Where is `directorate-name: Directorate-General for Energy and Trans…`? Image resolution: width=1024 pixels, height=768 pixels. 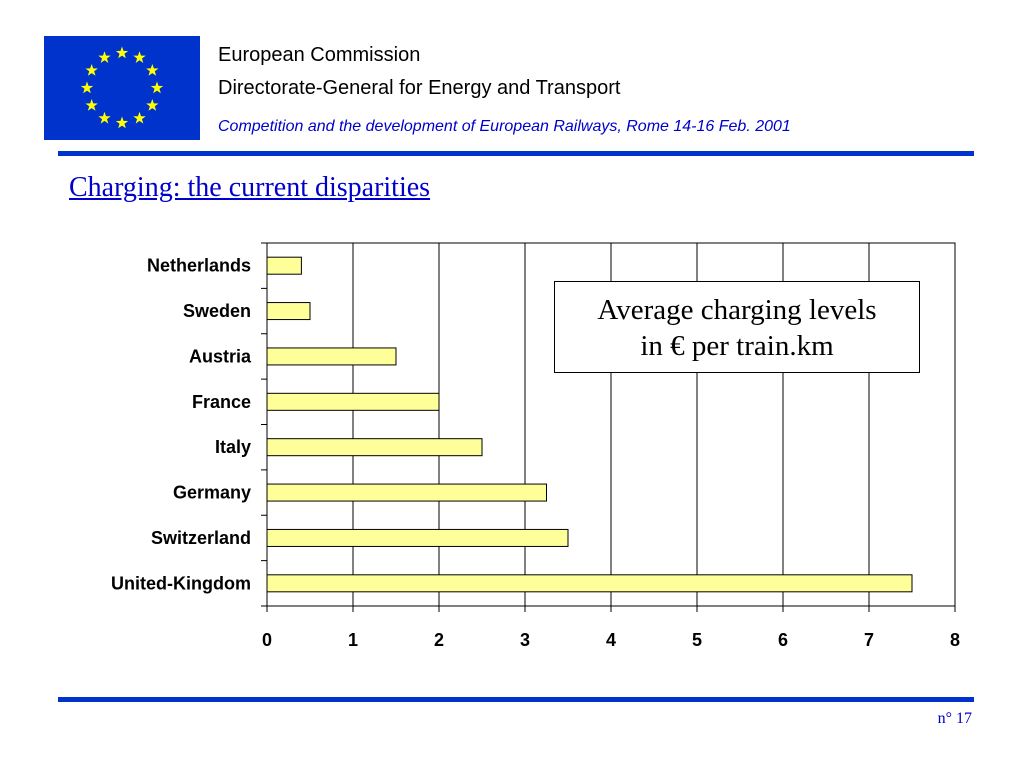 directorate-name: Directorate-General for Energy and Trans… is located at coordinates (419, 88).